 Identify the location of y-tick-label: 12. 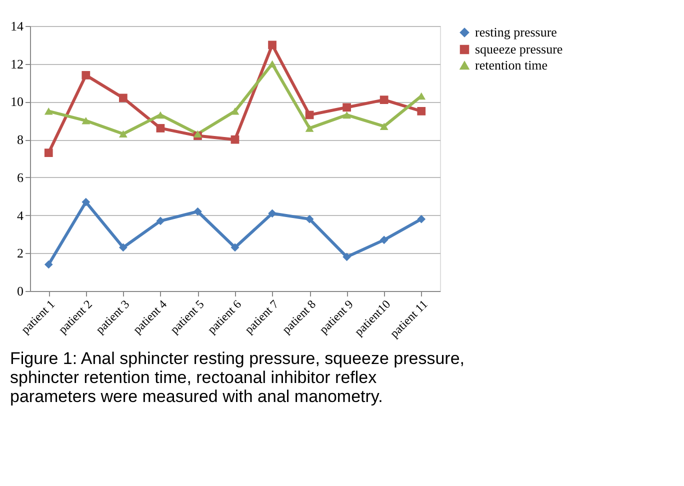
(17, 64).